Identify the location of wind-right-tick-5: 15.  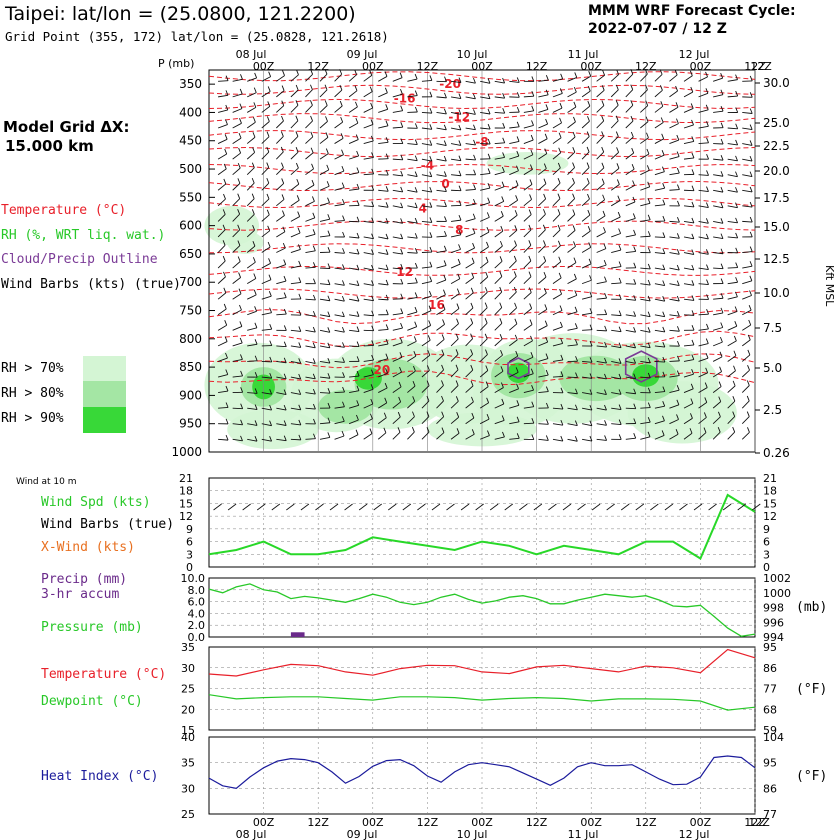
(770, 503).